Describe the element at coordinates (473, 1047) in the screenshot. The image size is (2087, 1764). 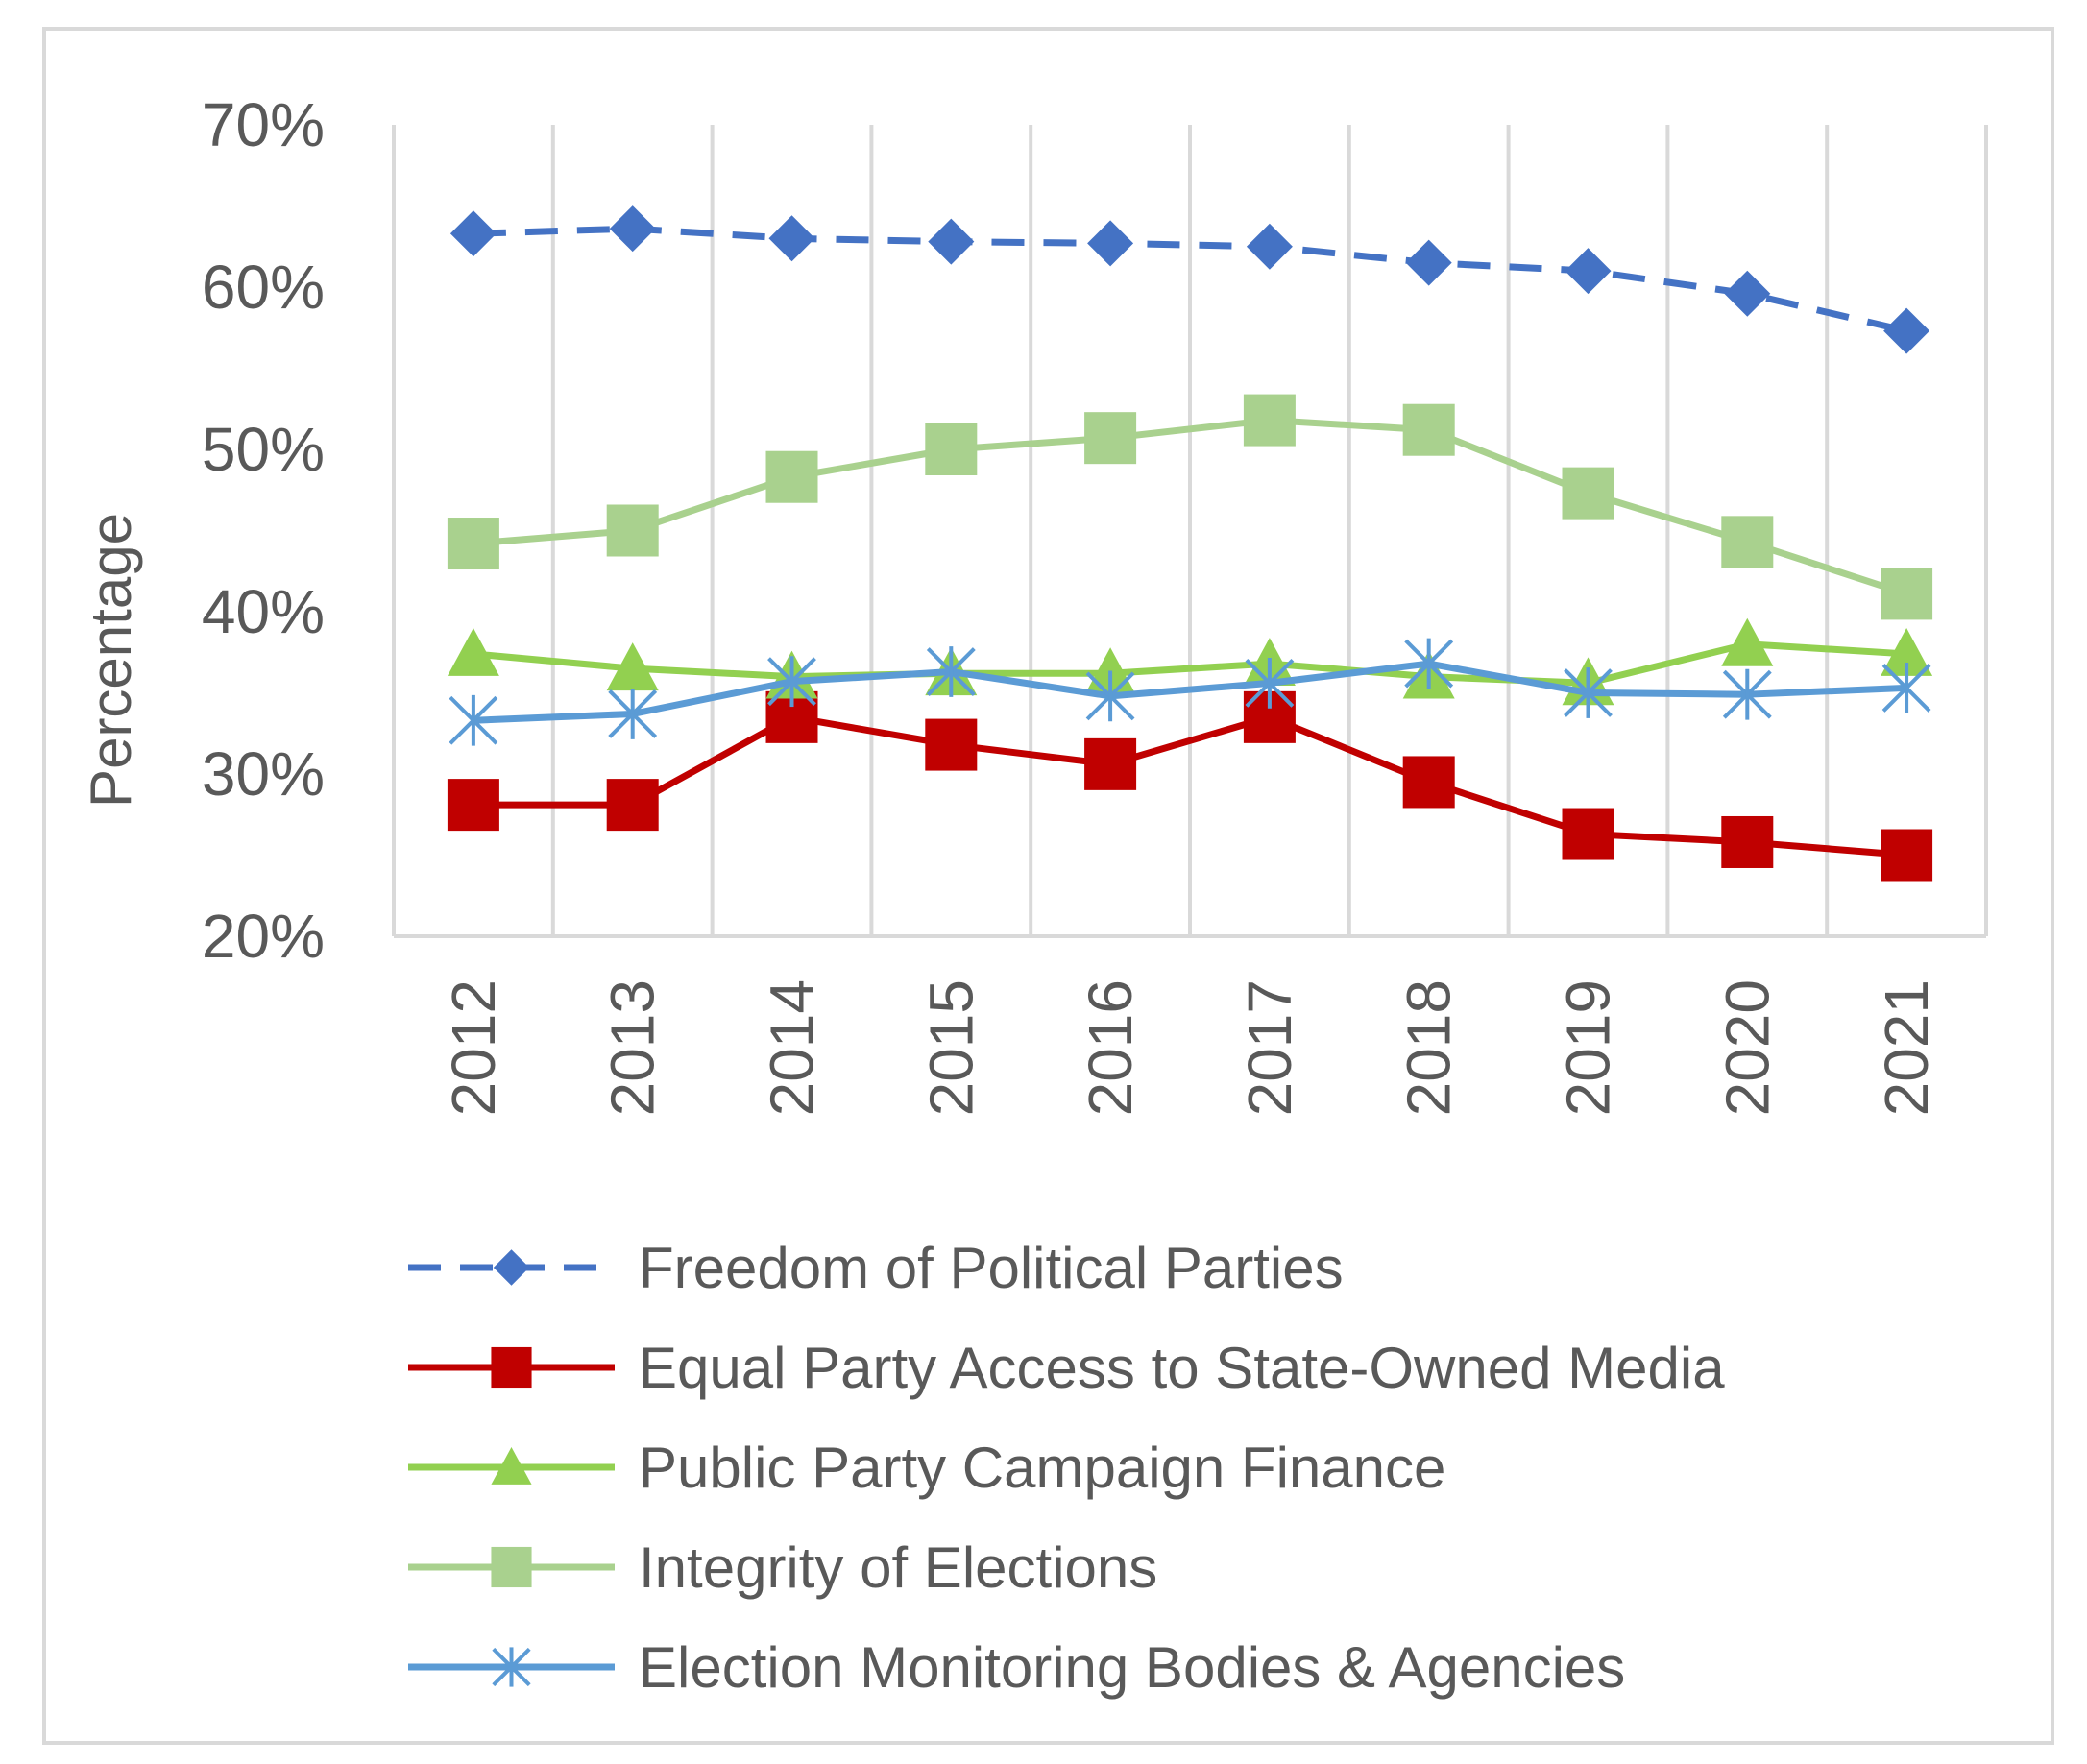
I see `x-tick-label: 2012` at that location.